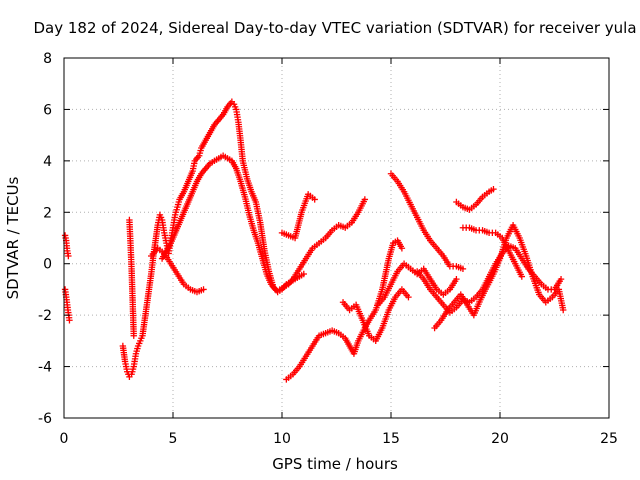 This screenshot has width=640, height=480. Describe the element at coordinates (47, 162) in the screenshot. I see `y-tick-label: 4` at that location.